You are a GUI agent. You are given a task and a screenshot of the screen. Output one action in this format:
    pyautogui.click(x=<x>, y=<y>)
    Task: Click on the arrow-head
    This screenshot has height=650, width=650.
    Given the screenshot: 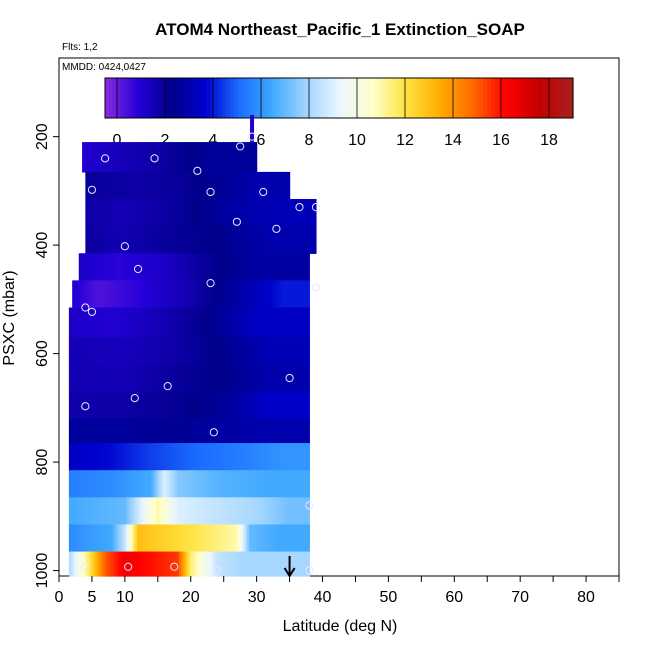 What is the action you would take?
    pyautogui.click(x=289, y=572)
    